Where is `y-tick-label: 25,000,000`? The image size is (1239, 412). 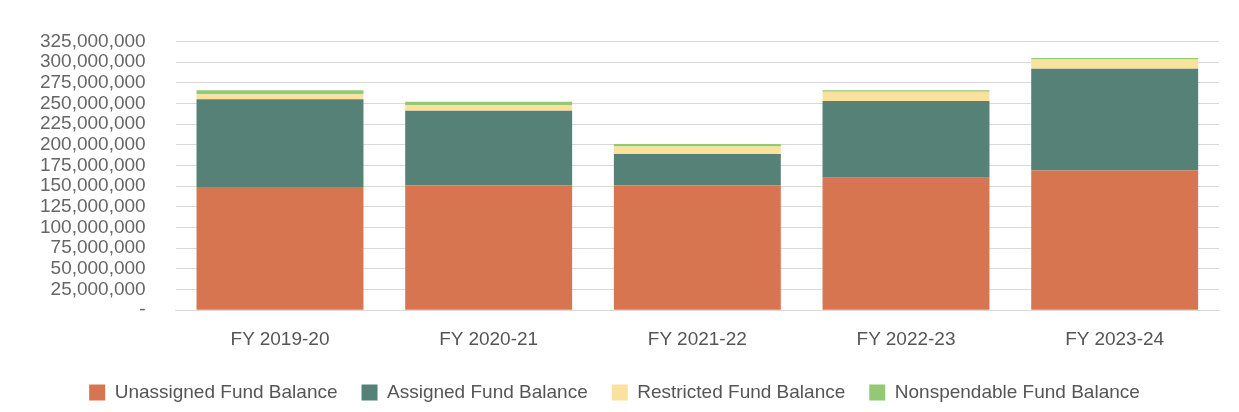 y-tick-label: 25,000,000 is located at coordinates (98, 288).